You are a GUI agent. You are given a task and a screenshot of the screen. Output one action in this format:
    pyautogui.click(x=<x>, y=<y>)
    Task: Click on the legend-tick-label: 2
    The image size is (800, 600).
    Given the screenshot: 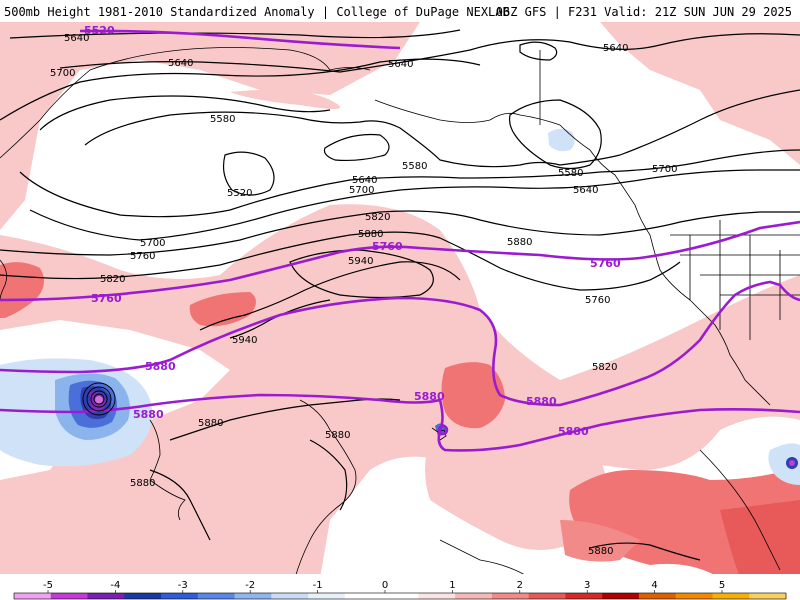 What is the action you would take?
    pyautogui.click(x=520, y=585)
    